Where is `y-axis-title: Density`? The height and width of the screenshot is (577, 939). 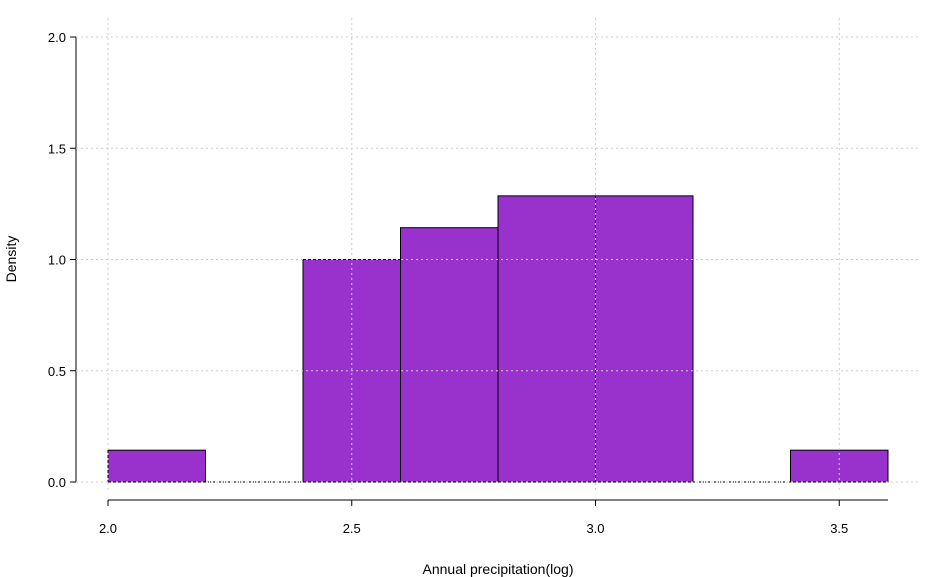
y-axis-title: Density is located at coordinates (11, 259).